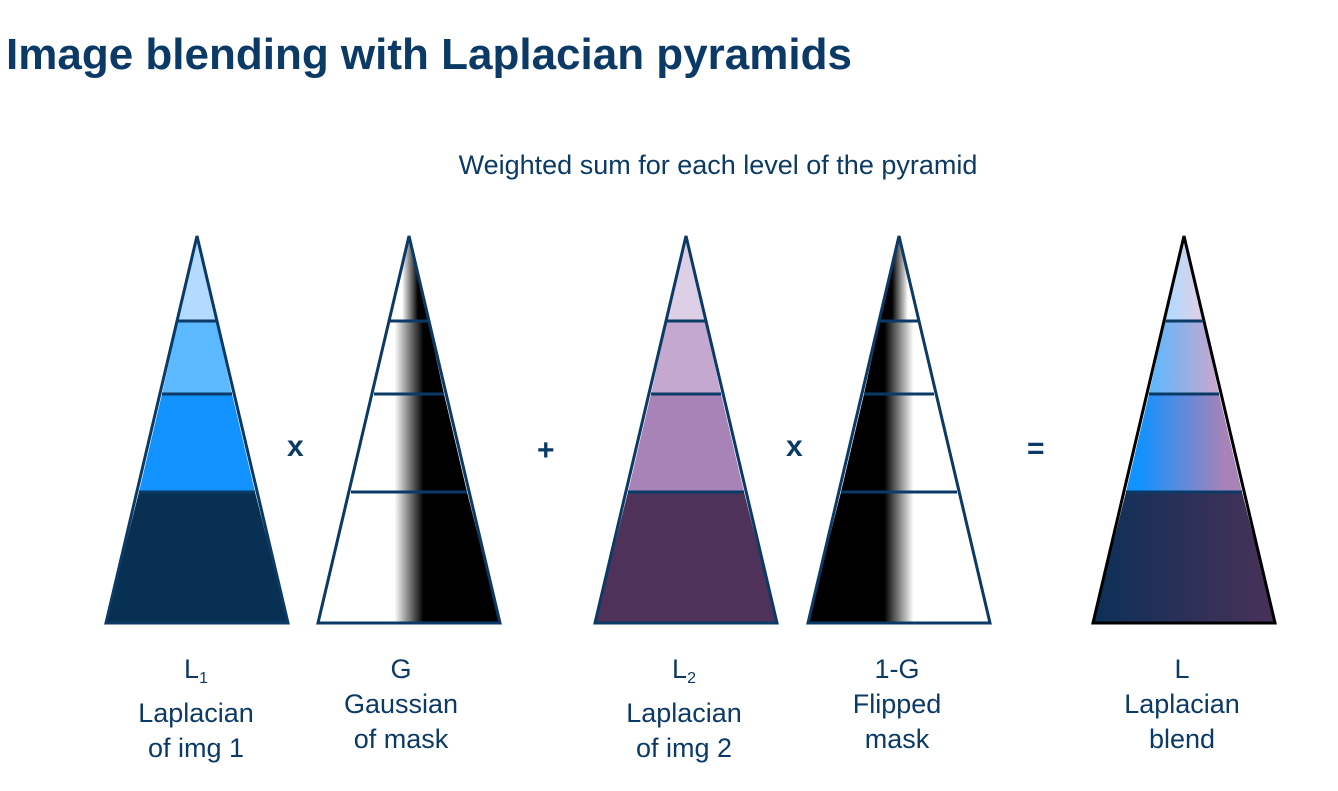 The height and width of the screenshot is (791, 1338). Describe the element at coordinates (429, 54) in the screenshot. I see `page-title: Image blending with Laplacian pyramids` at that location.